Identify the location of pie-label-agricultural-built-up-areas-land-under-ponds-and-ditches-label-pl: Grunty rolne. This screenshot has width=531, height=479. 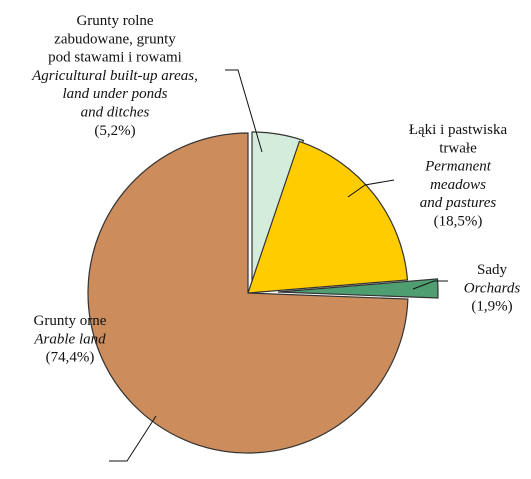
(114, 21).